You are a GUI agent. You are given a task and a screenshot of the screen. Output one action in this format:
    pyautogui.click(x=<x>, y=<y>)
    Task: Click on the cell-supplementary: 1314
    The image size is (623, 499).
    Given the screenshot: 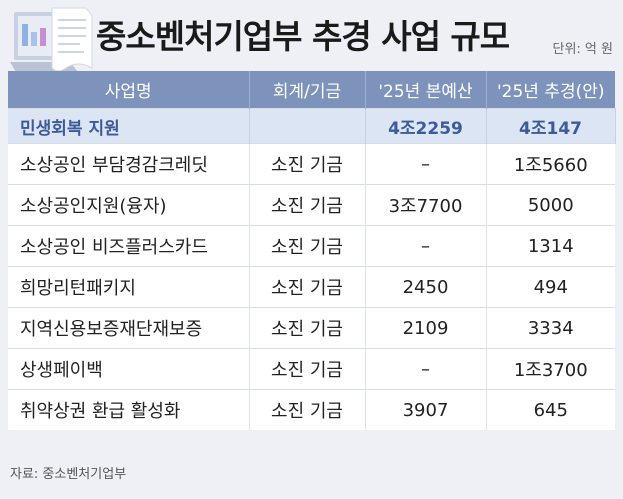 What is the action you would take?
    pyautogui.click(x=550, y=246)
    